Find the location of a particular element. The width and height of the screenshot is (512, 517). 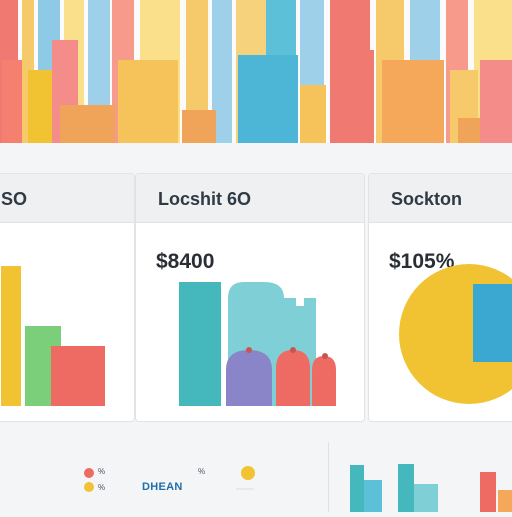

dash is located at coordinates (245, 489).